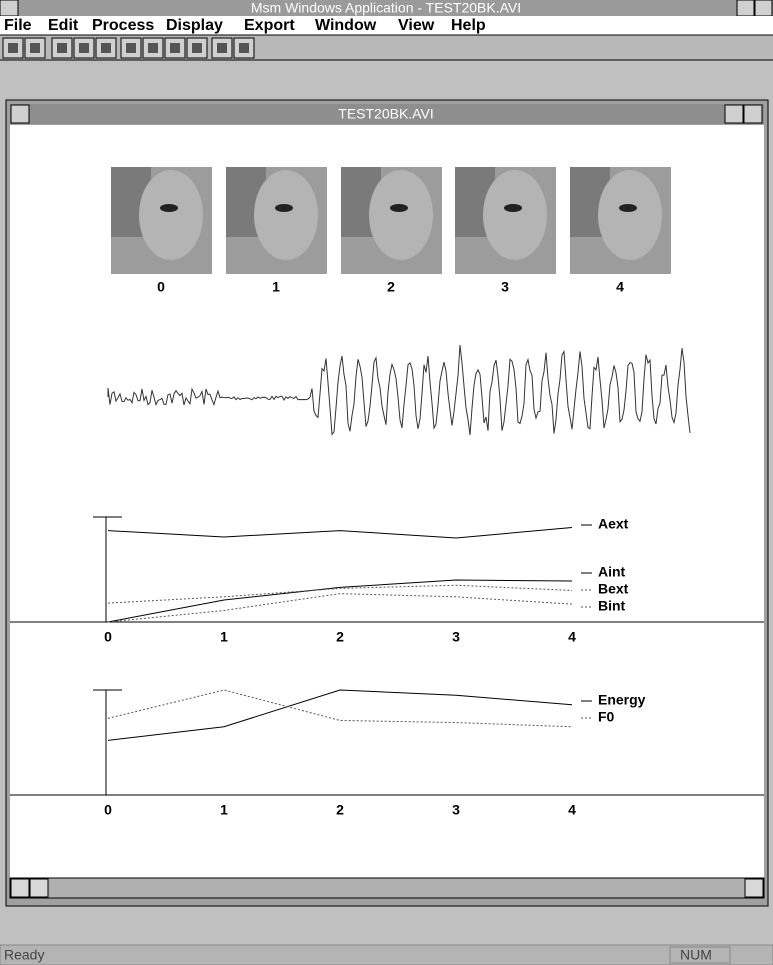 This screenshot has width=773, height=965. I want to click on menu-bar, so click(386, 25).